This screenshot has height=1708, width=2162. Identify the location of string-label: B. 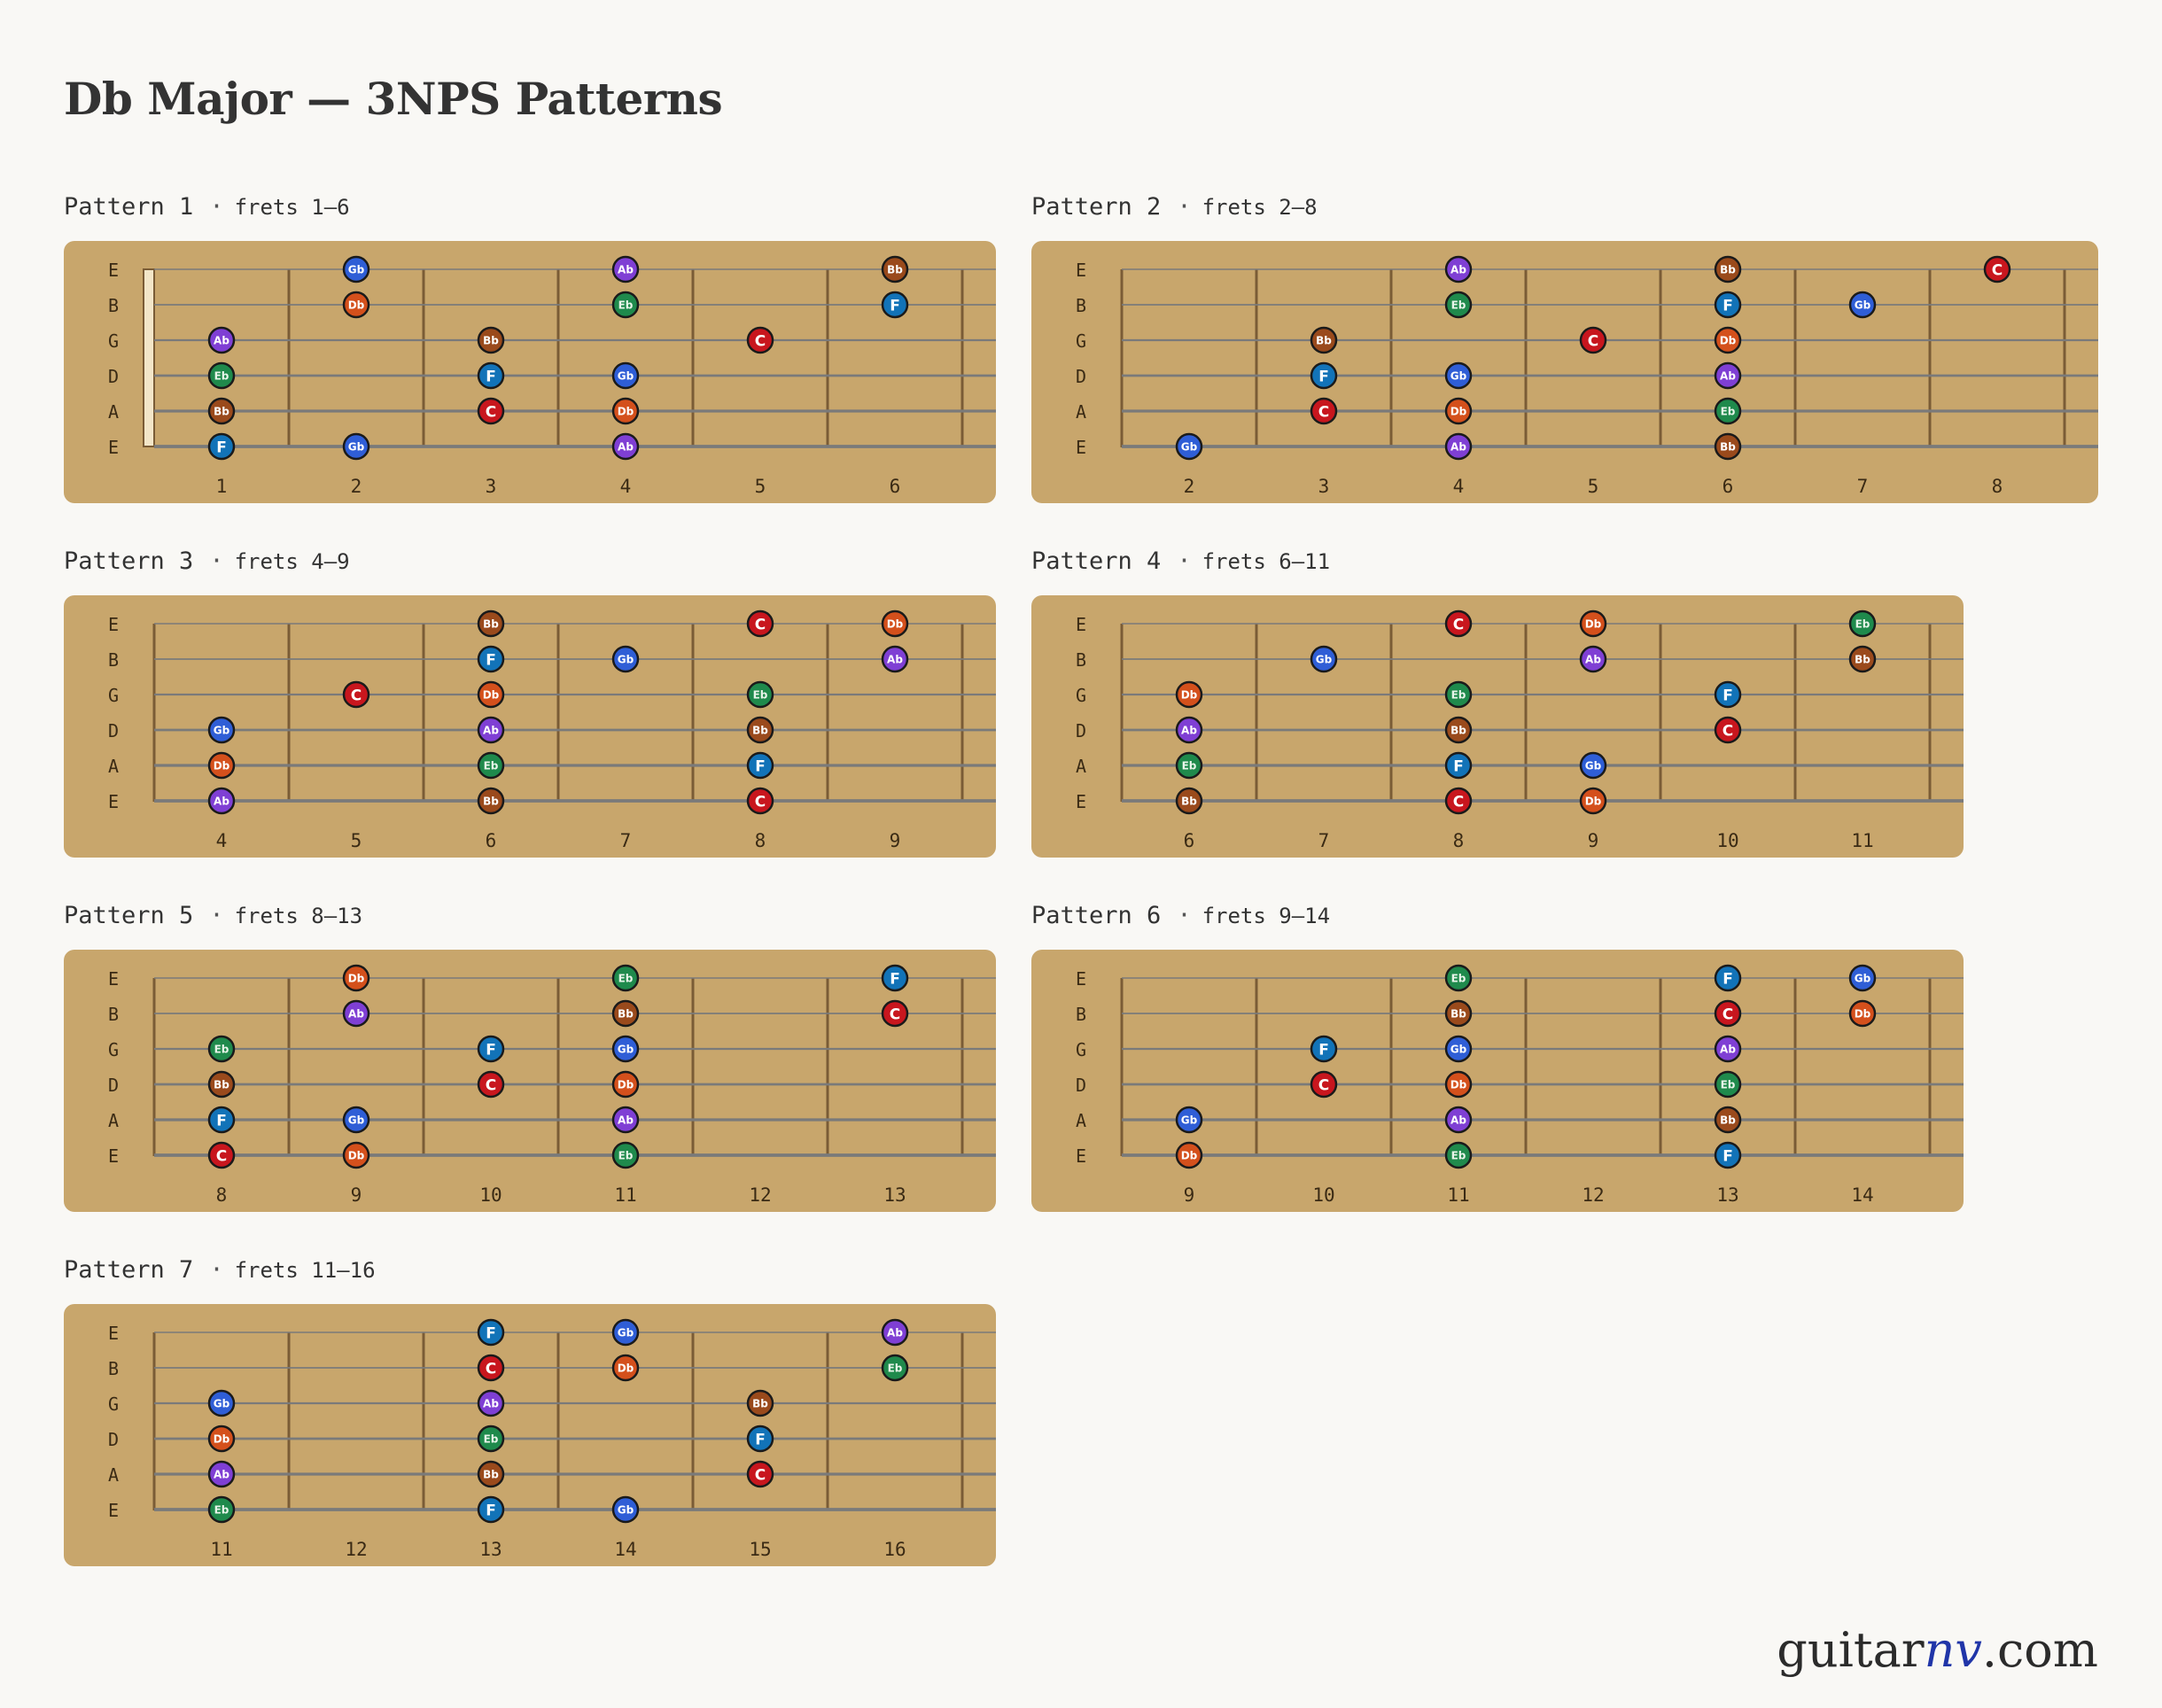
(1081, 305).